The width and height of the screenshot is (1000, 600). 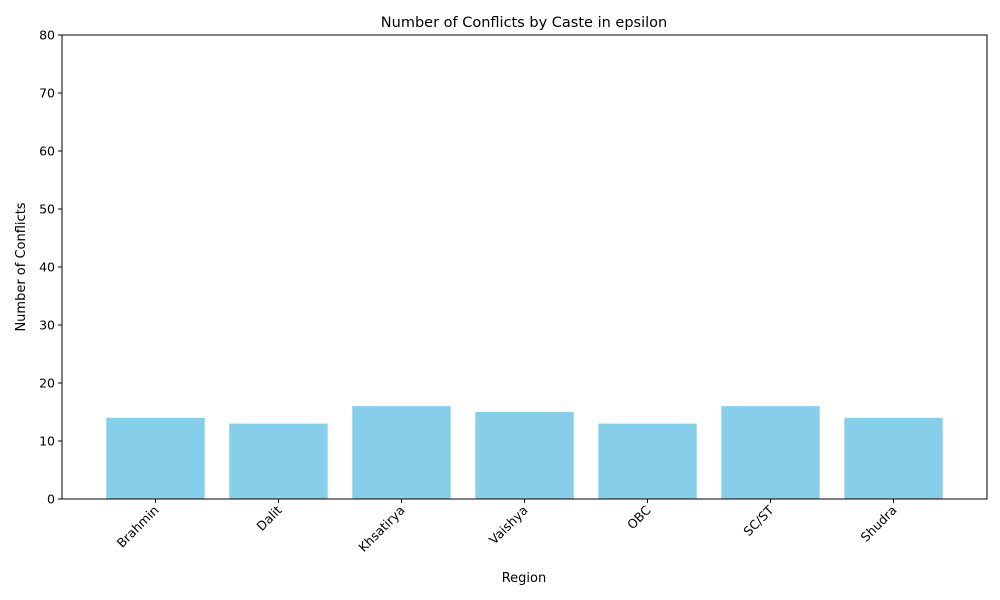 I want to click on y-tick-label: 30, so click(x=47, y=325).